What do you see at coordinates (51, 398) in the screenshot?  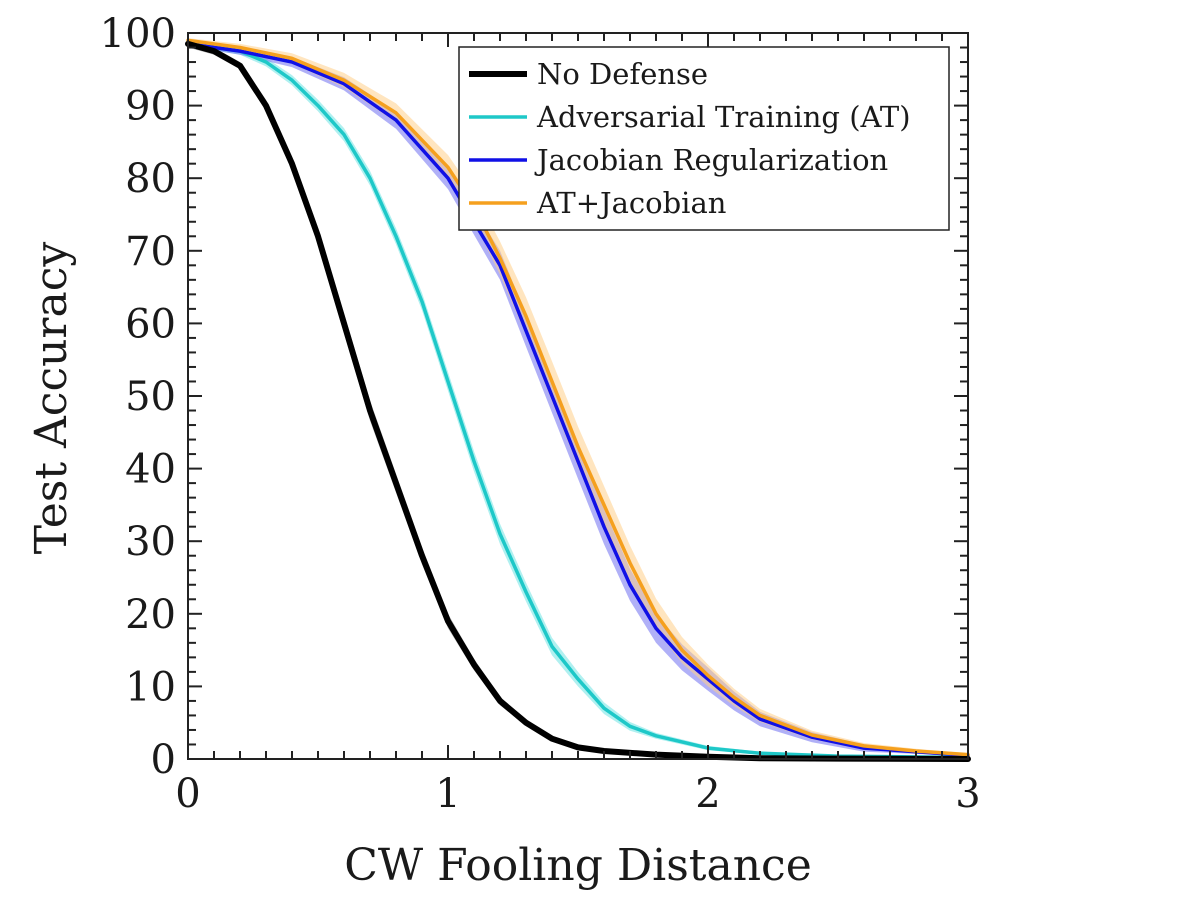 I see `y-axis-label: Test Accuracy` at bounding box center [51, 398].